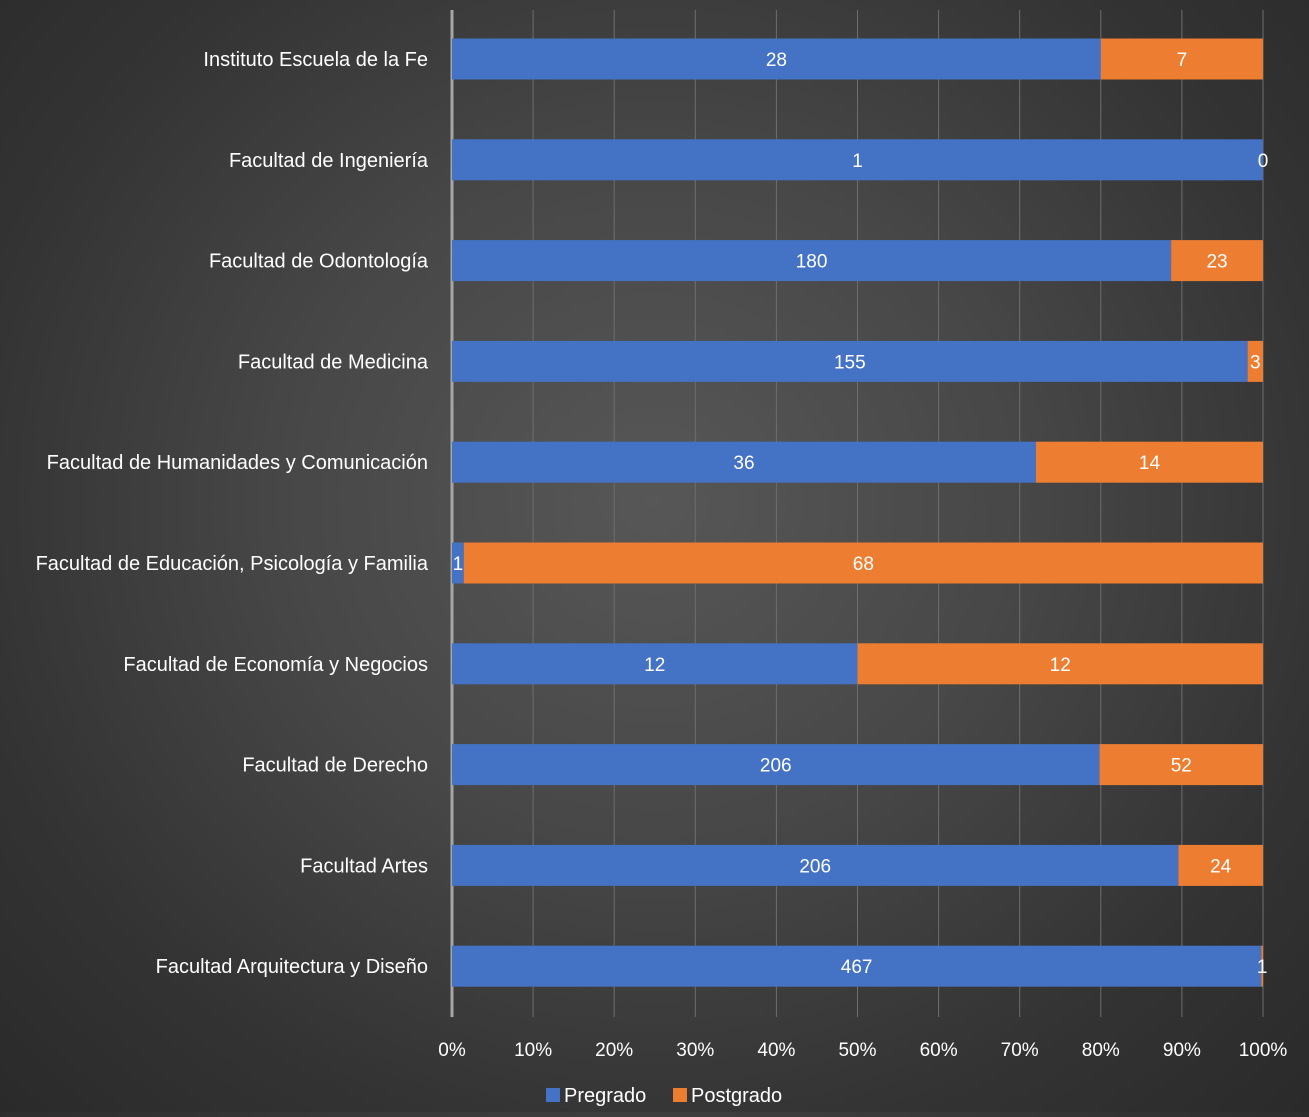  I want to click on legend-swatch-pregrado, so click(553, 1095).